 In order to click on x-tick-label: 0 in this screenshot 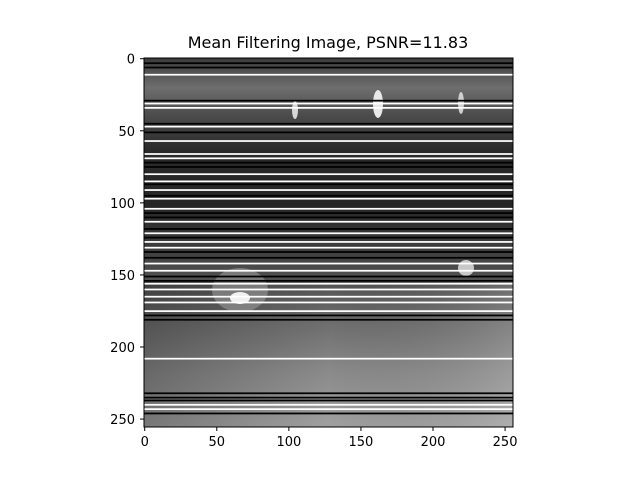, I will do `click(145, 442)`.